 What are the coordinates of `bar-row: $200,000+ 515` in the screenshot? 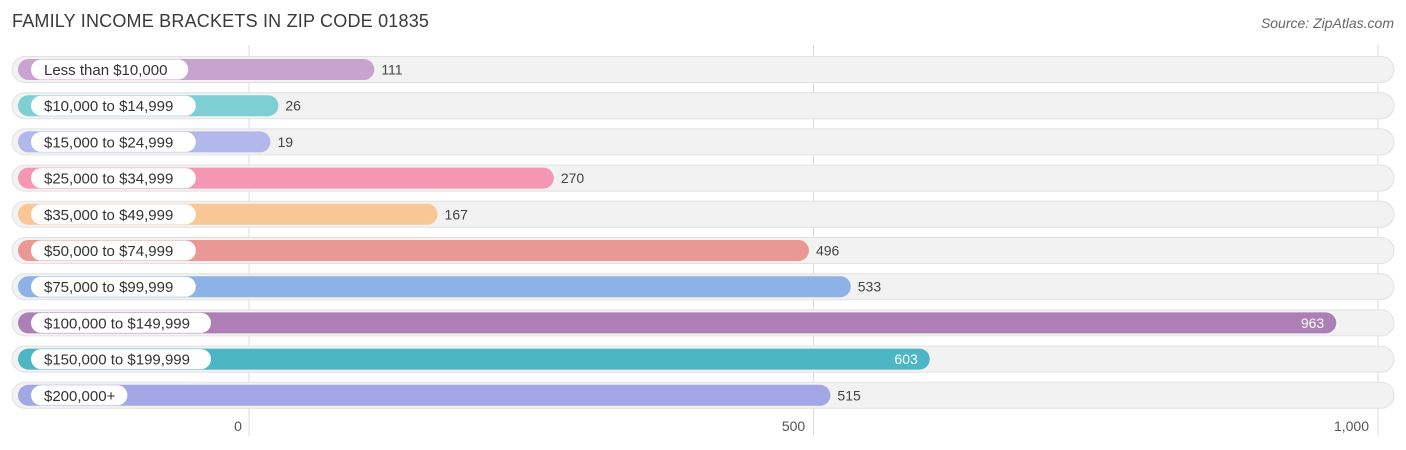 It's located at (703, 395).